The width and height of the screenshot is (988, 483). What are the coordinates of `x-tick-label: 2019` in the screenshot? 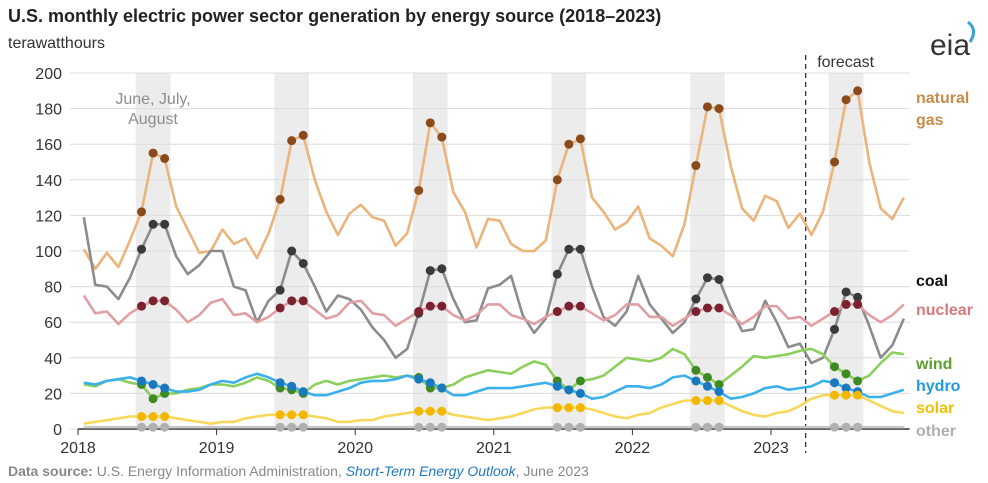 It's located at (217, 448).